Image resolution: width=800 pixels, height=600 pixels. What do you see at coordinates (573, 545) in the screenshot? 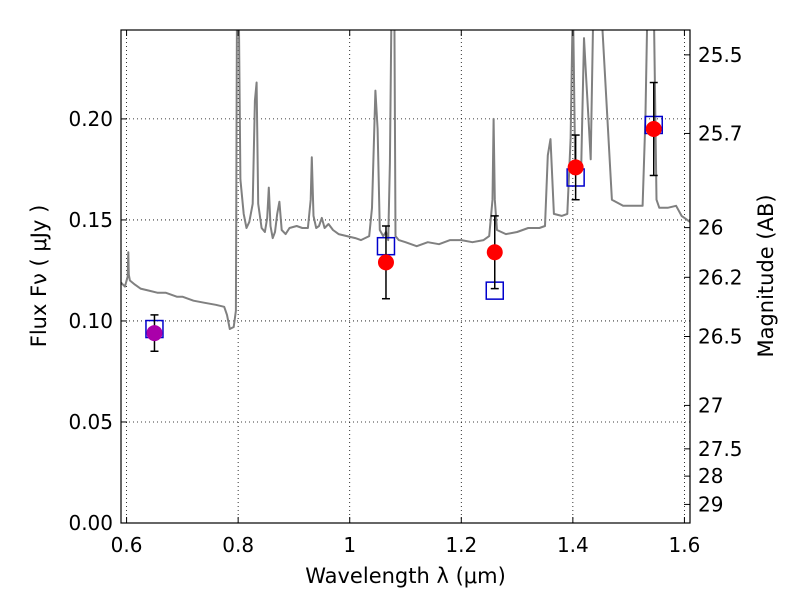
I see `x-tick-label: 1.4` at bounding box center [573, 545].